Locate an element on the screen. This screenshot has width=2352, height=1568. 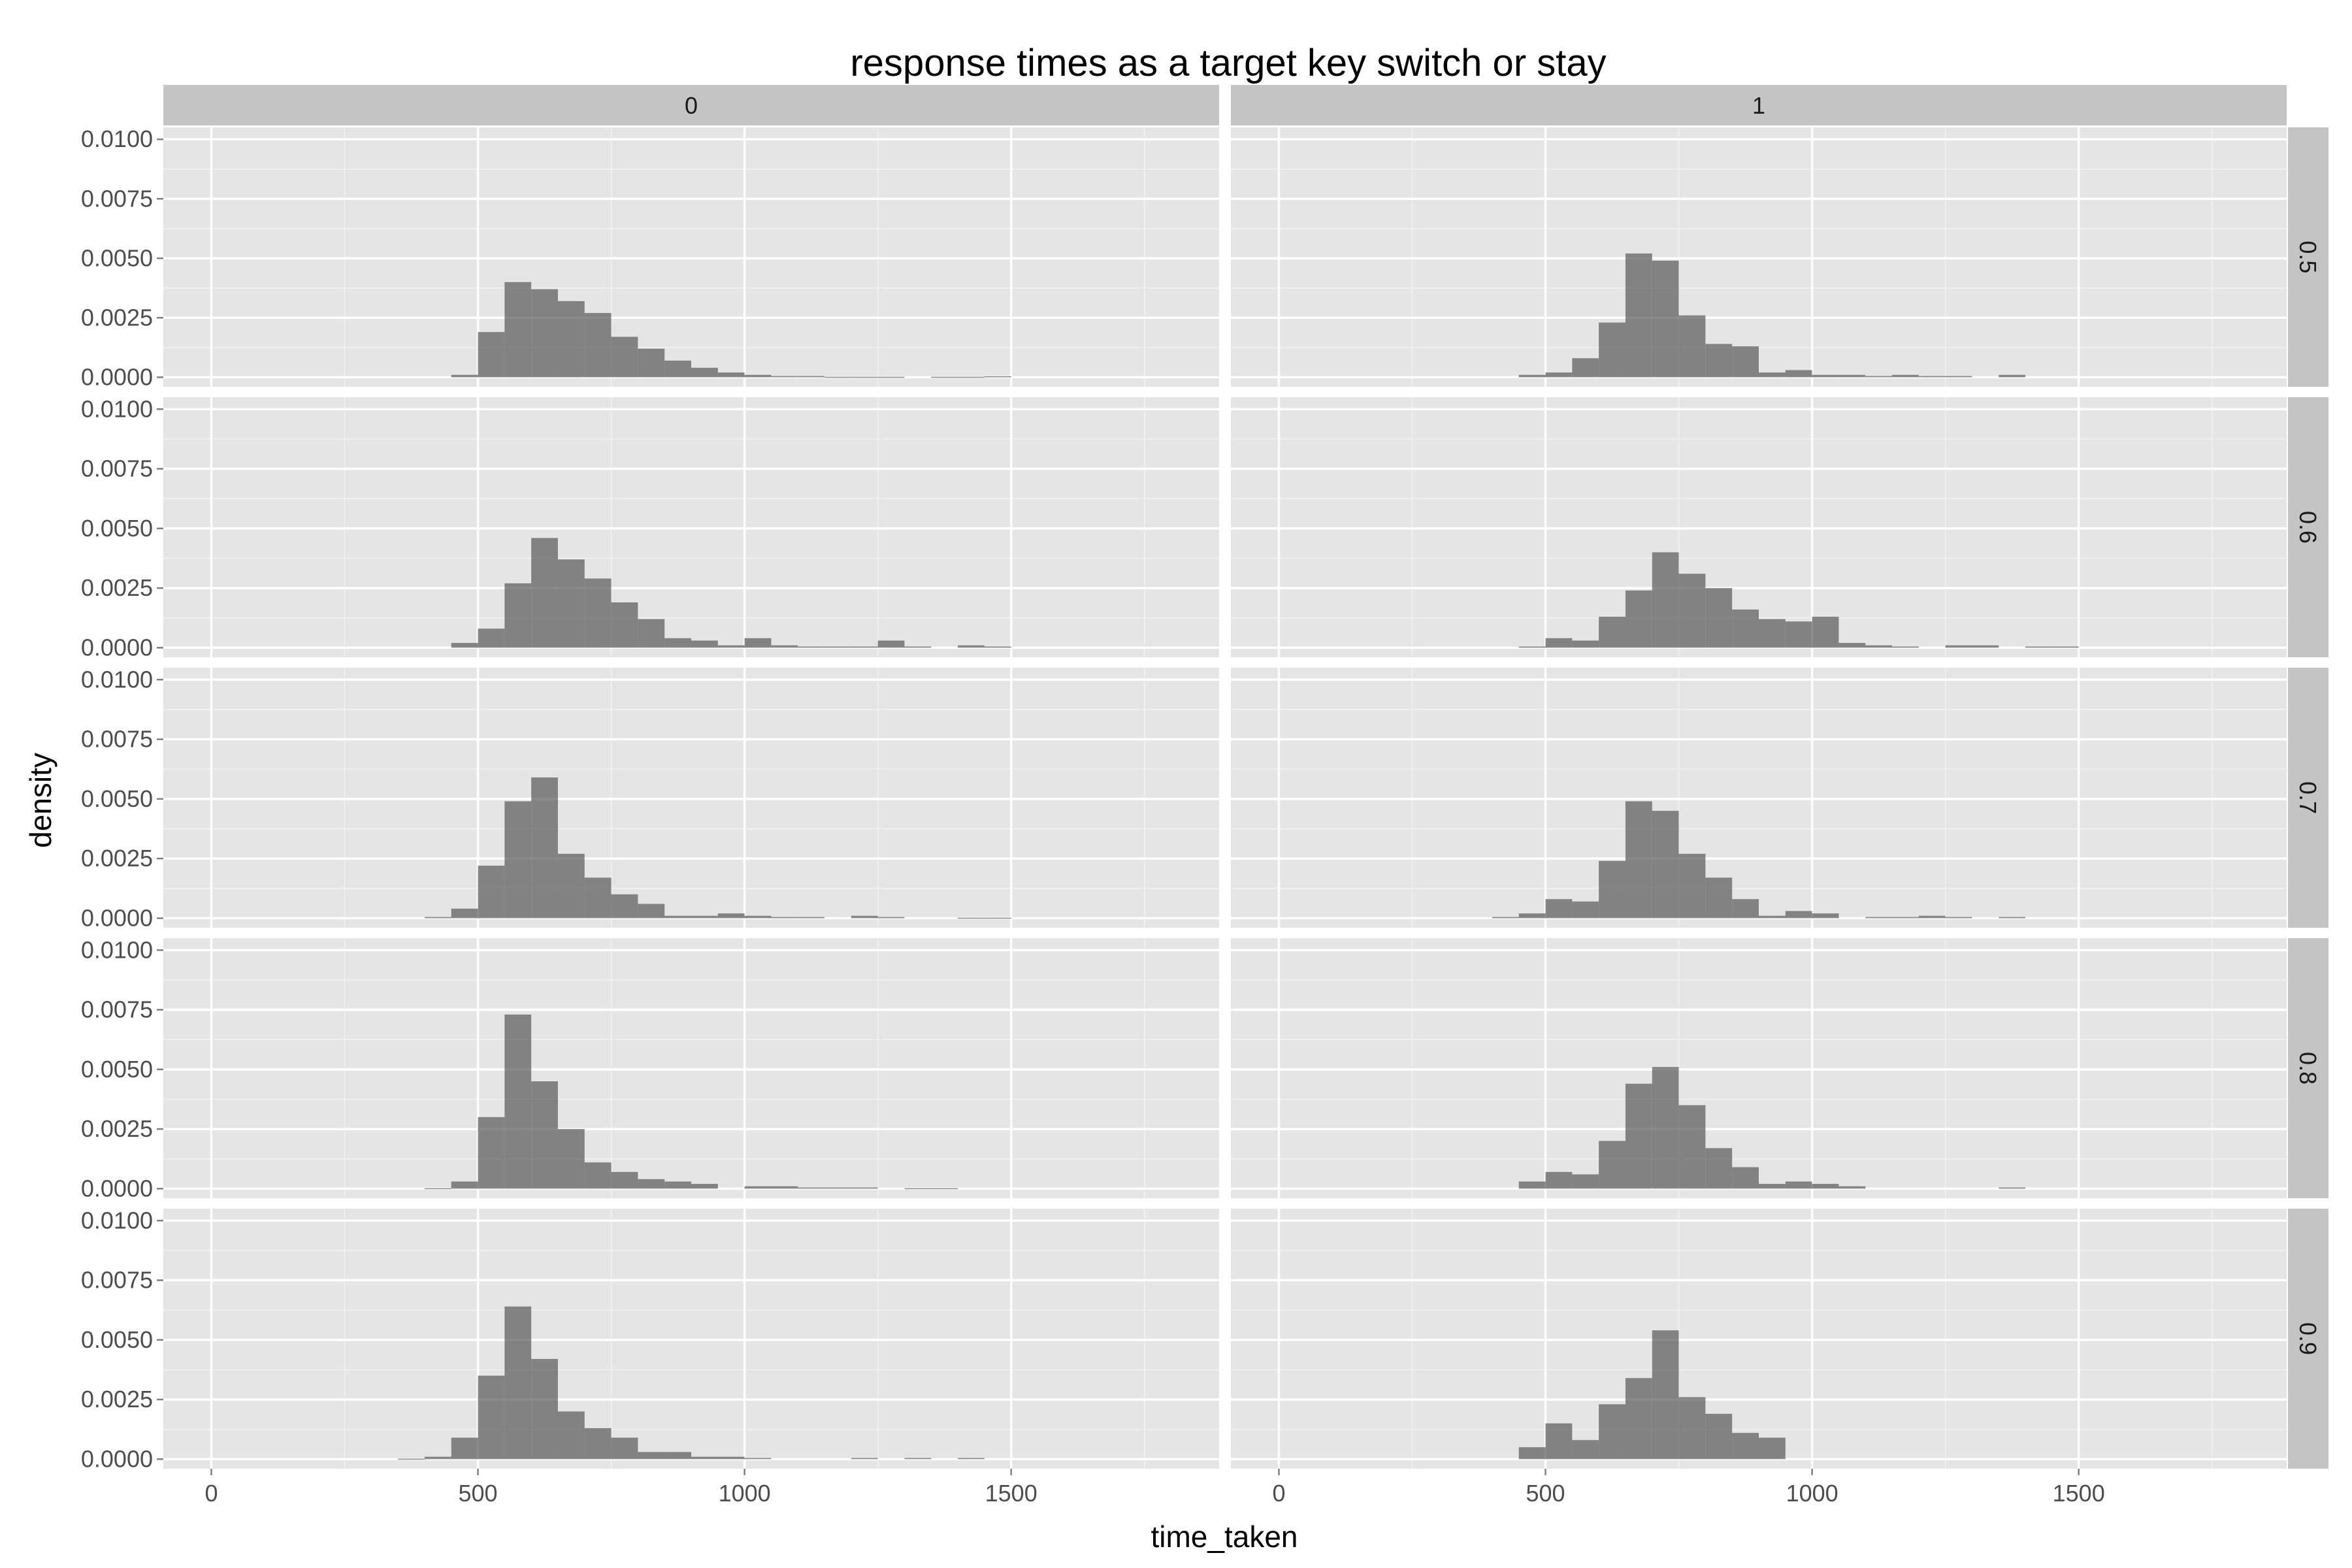
strip-right-label-4: 0.9 is located at coordinates (2308, 1338).